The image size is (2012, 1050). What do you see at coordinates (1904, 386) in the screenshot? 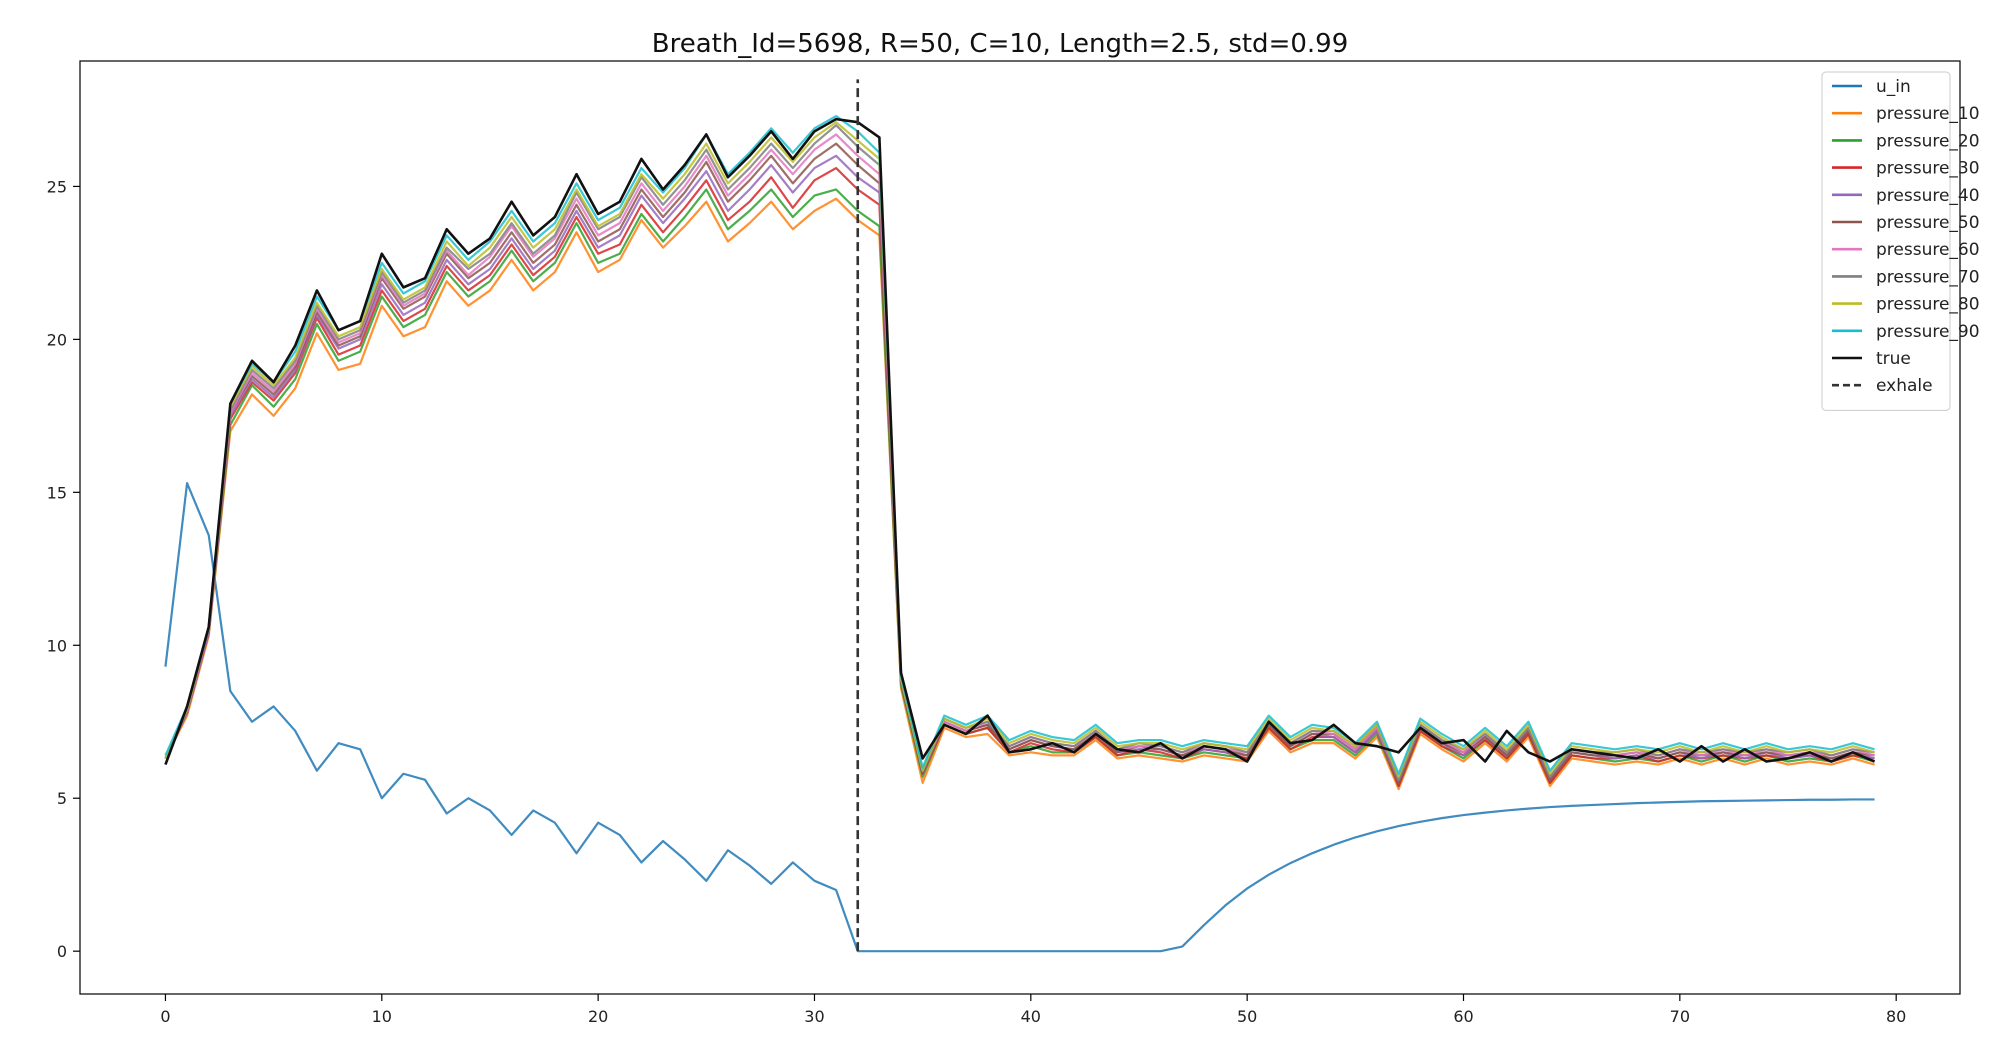
I see `legend-label-exhale: exhale` at bounding box center [1904, 386].